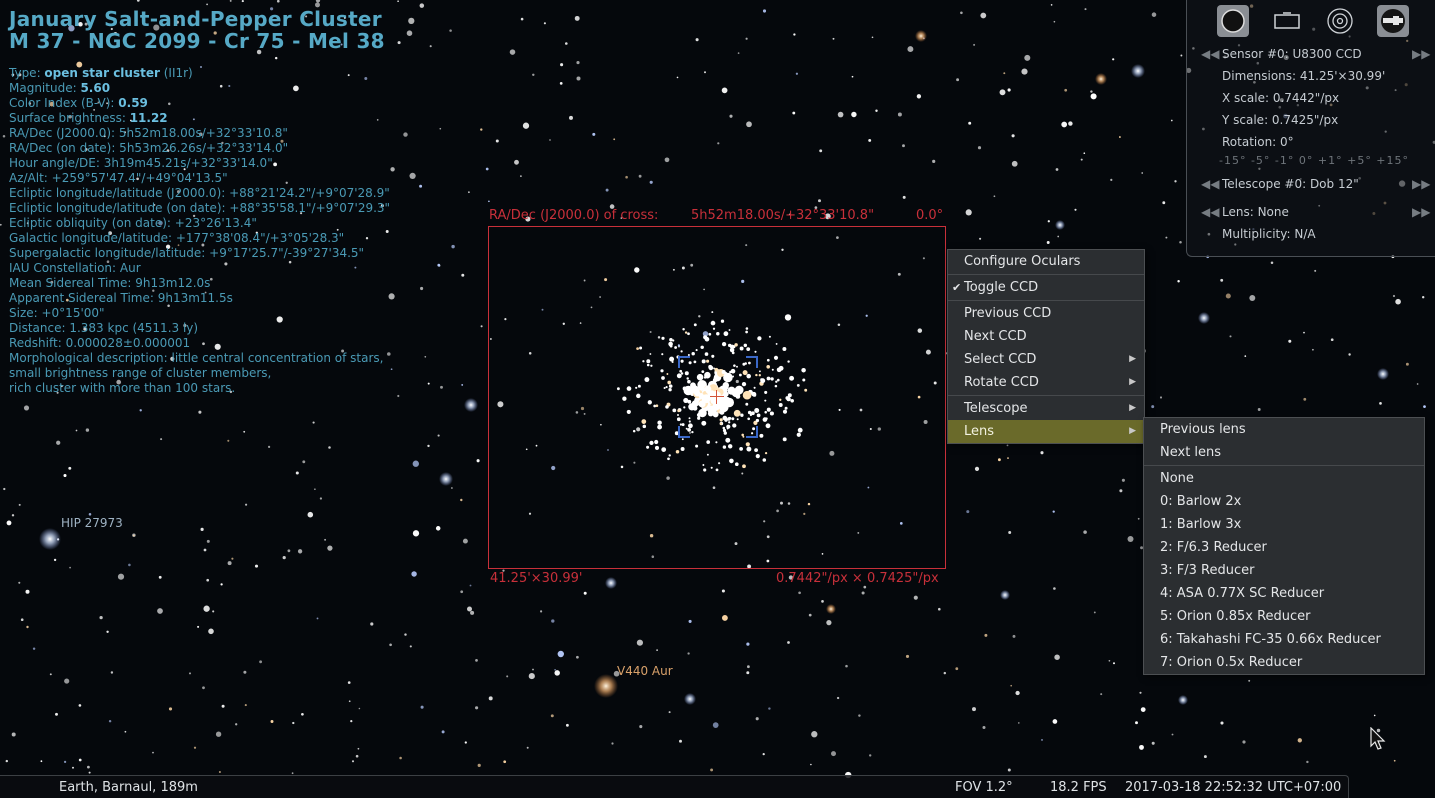  What do you see at coordinates (1421, 54) in the screenshot?
I see `next-sensor-arrow-icon: ▶▶` at bounding box center [1421, 54].